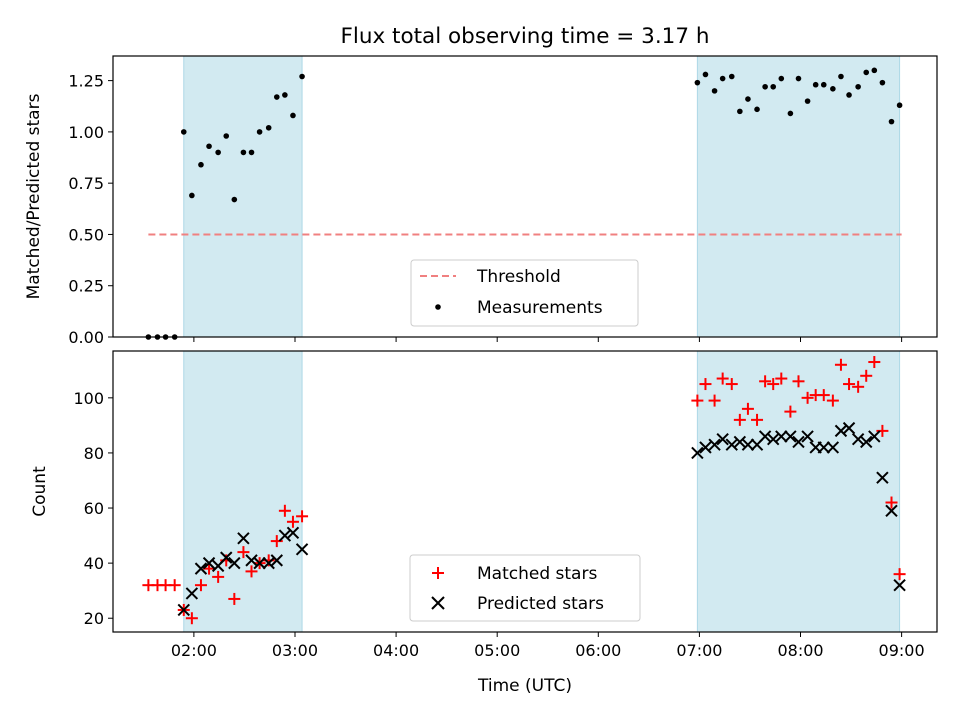 The height and width of the screenshot is (720, 960). Describe the element at coordinates (295, 650) in the screenshot. I see `x-tick-label: 03:00` at that location.